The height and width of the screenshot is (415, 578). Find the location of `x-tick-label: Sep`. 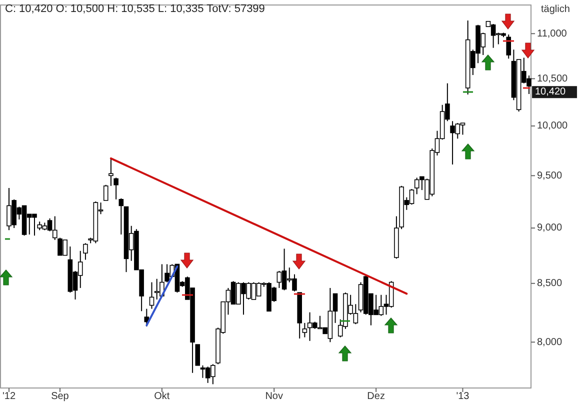

x-tick-label: Sep is located at coordinates (60, 396).